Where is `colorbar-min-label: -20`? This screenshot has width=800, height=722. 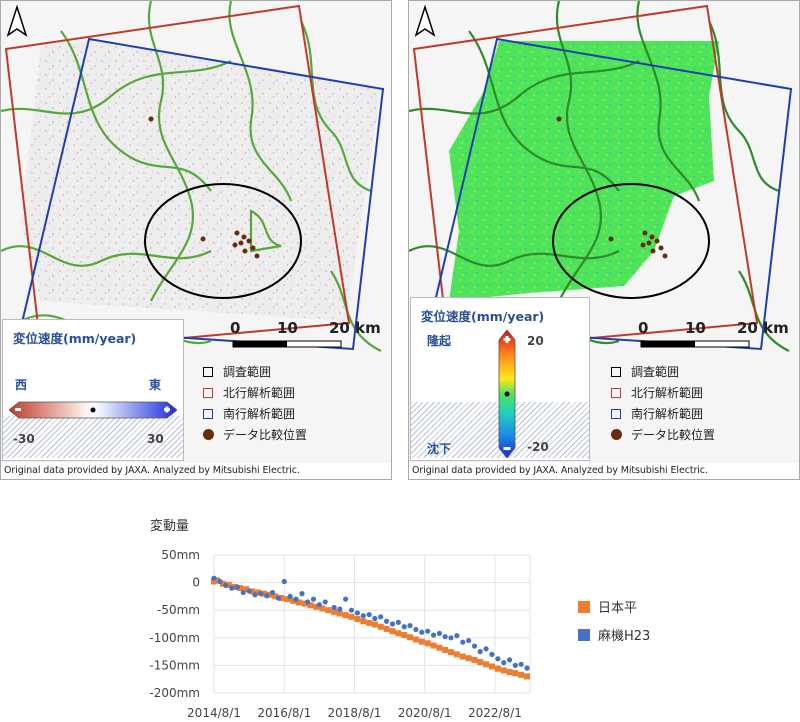
colorbar-min-label: -20 is located at coordinates (538, 447).